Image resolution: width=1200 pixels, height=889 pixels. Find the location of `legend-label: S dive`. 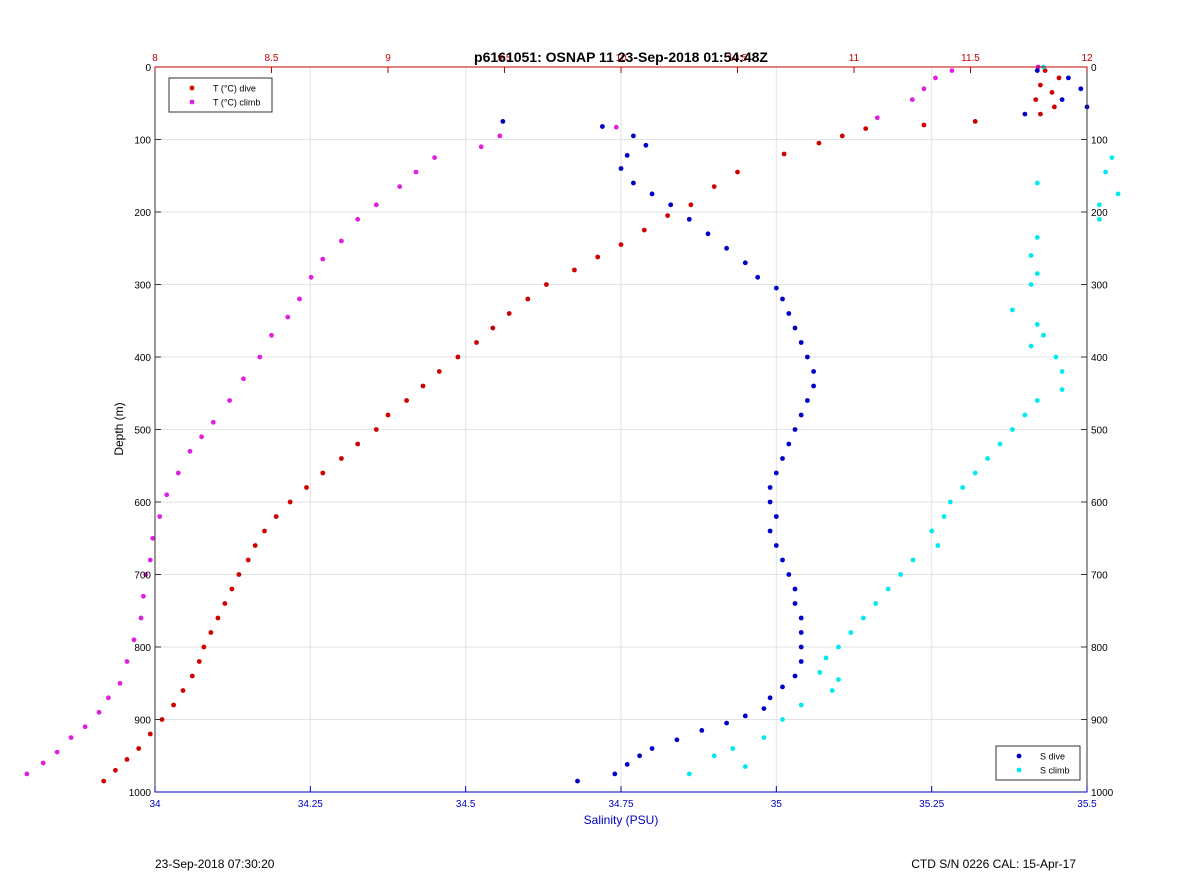

legend-label: S dive is located at coordinates (1052, 757).